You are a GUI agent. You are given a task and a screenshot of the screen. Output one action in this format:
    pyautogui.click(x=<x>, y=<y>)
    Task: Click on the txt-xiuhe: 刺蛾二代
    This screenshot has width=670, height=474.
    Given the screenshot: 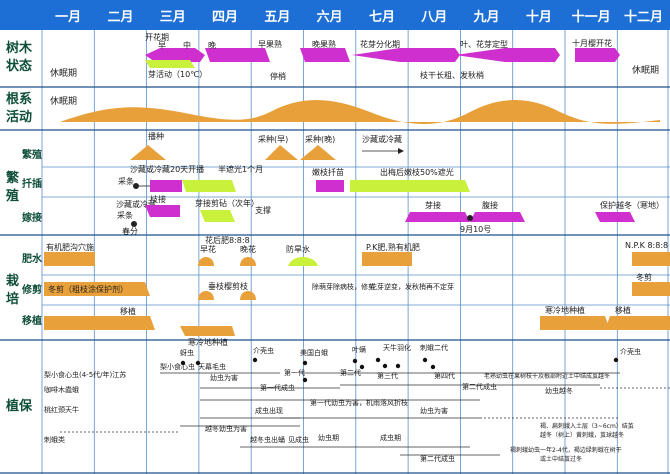 What is the action you would take?
    pyautogui.click(x=434, y=347)
    